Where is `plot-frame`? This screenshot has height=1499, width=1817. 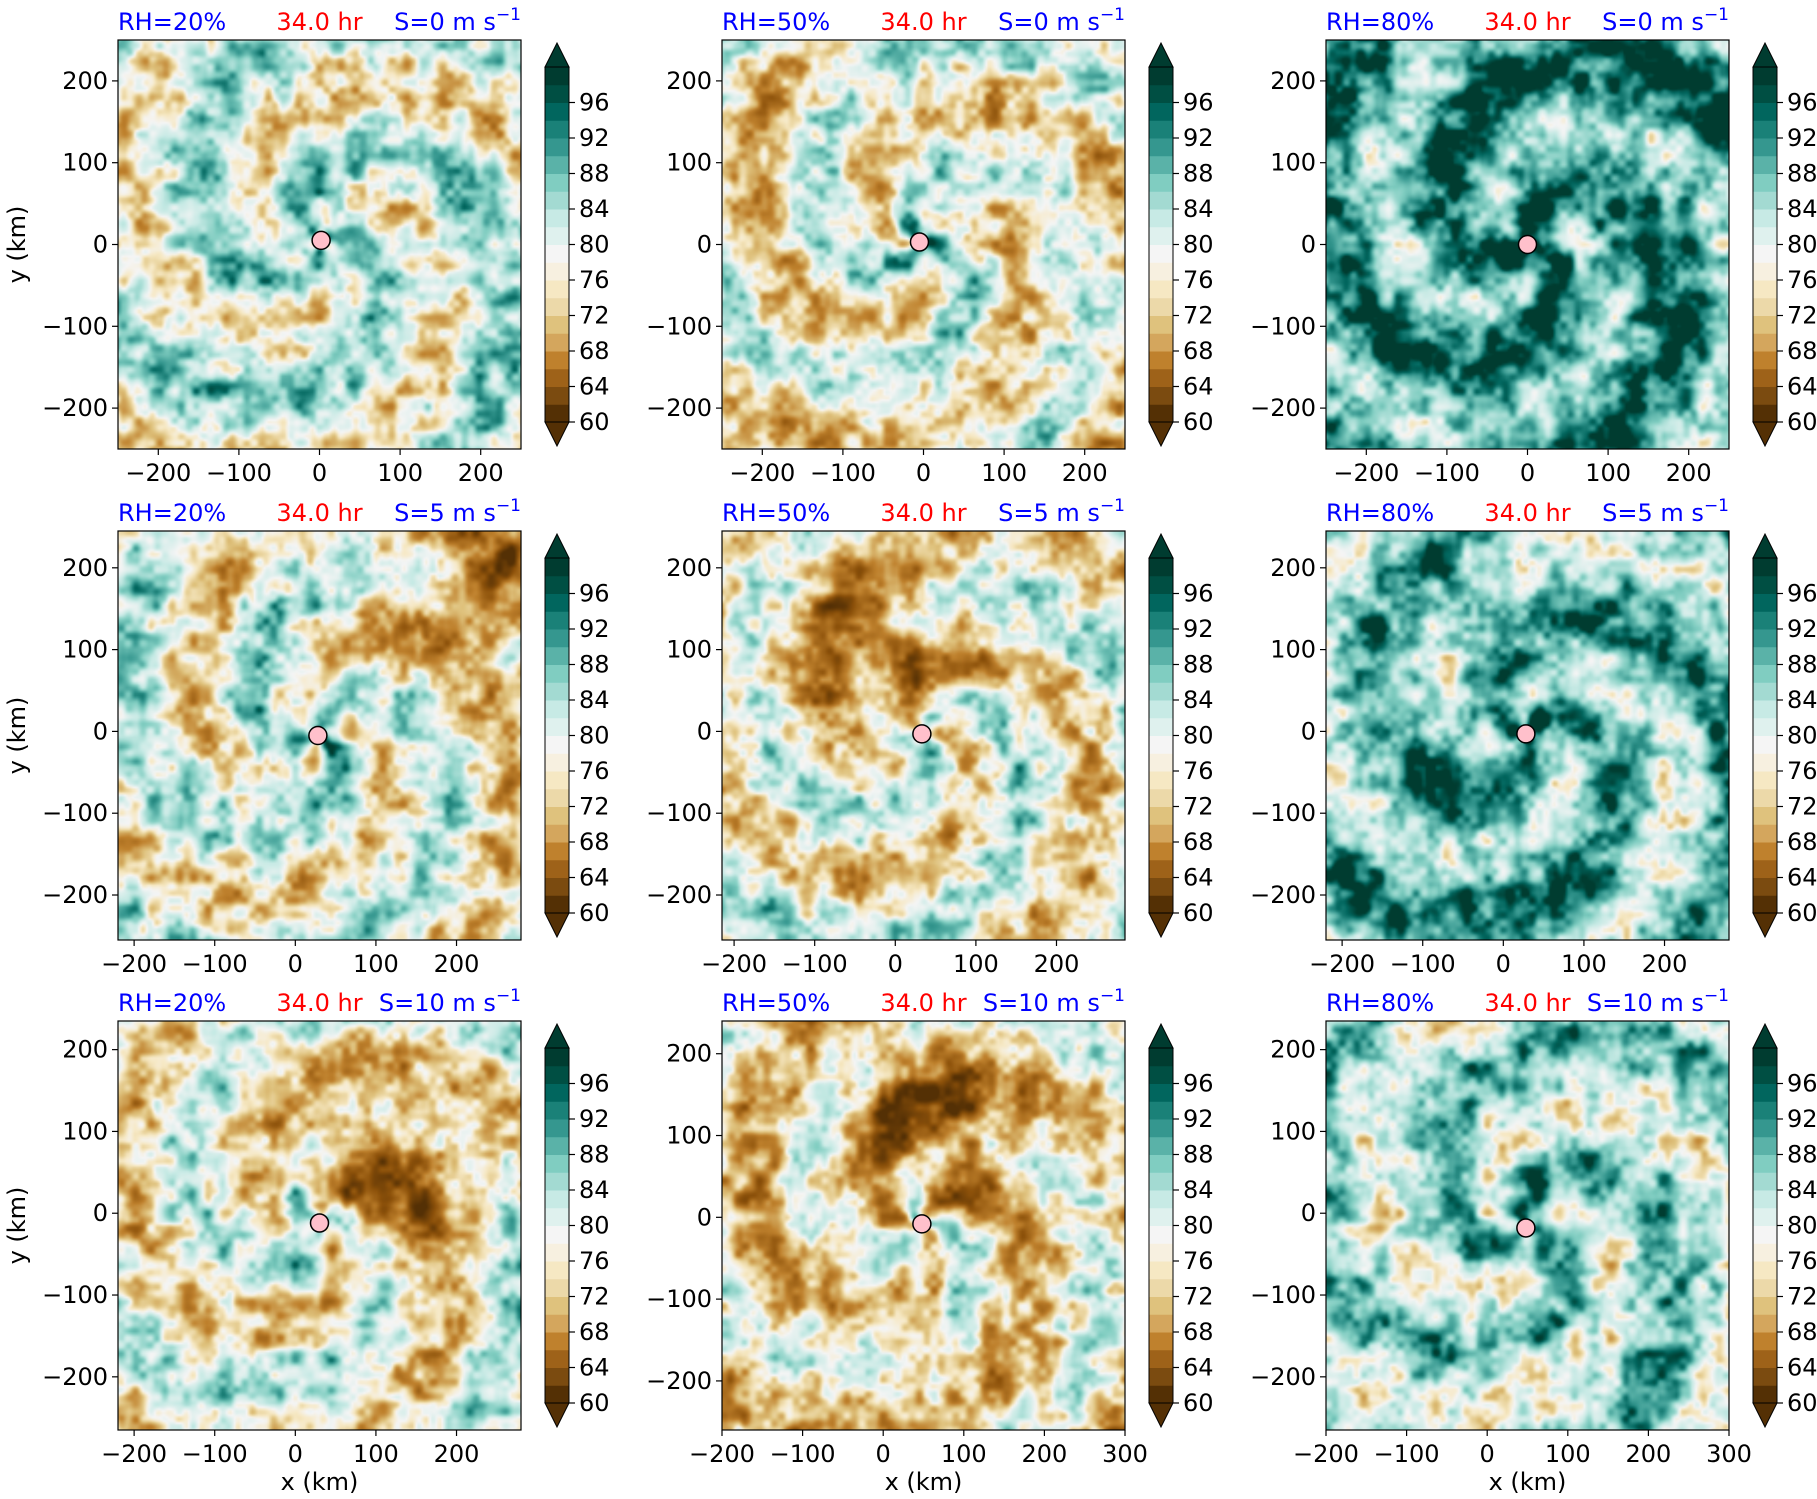 plot-frame is located at coordinates (1527, 1225).